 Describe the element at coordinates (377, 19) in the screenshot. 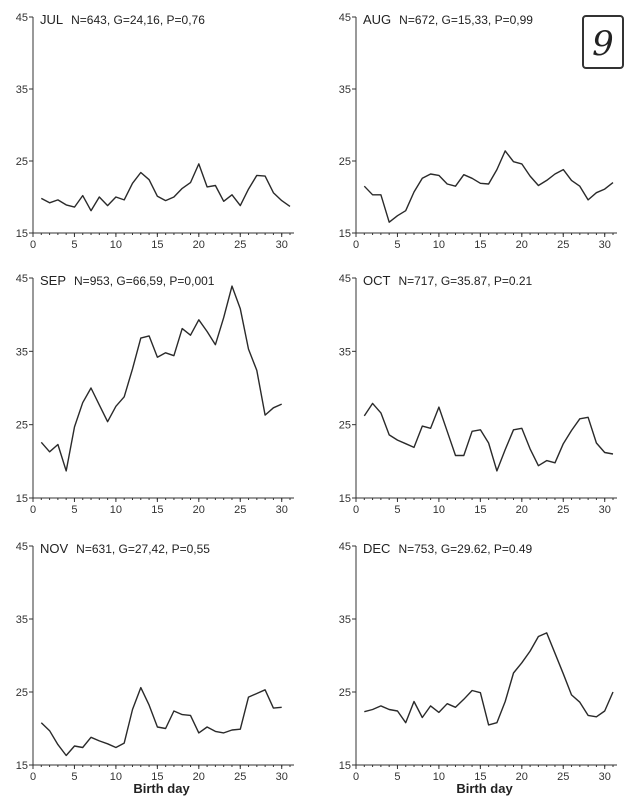

I see `month-label: AUG` at that location.